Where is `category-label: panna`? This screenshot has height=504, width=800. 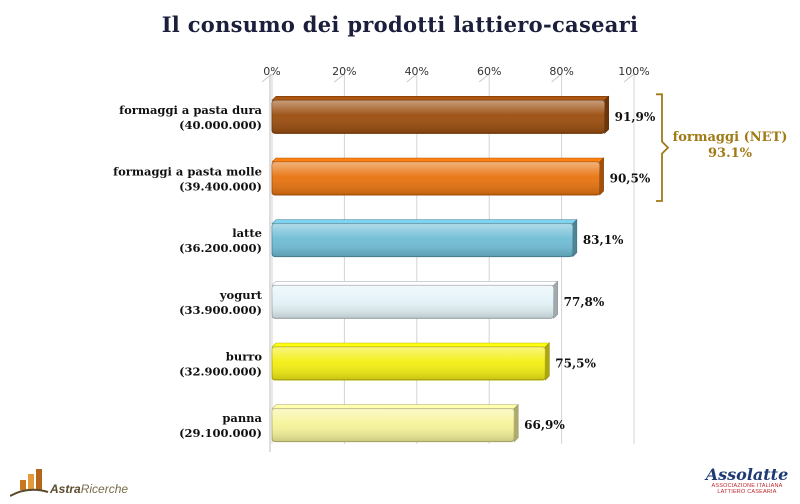
category-label: panna is located at coordinates (242, 418).